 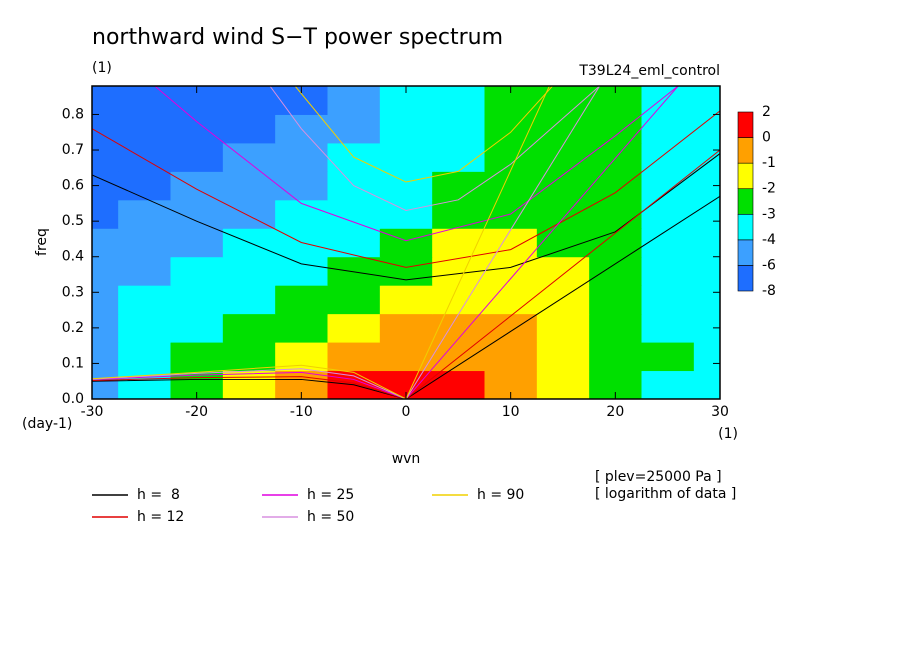 I want to click on y-tick-label: 0.3, so click(x=73, y=292).